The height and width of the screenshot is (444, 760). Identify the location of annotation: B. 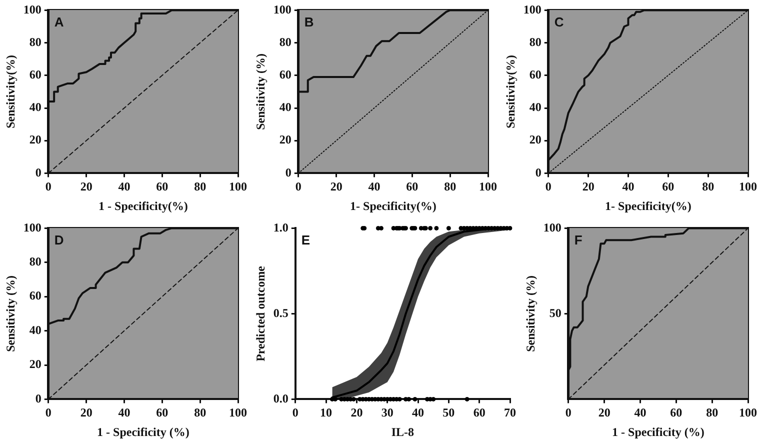
(309, 22).